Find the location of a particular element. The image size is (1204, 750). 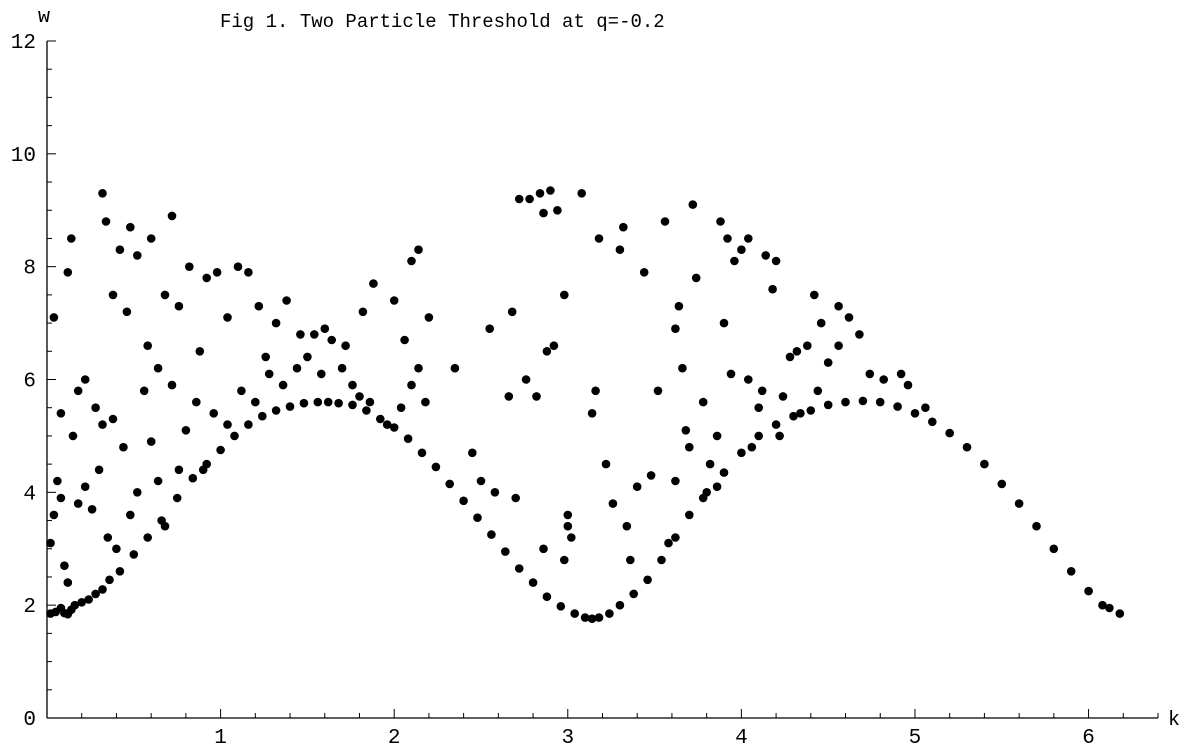

x-tick-label: 1 is located at coordinates (220, 738).